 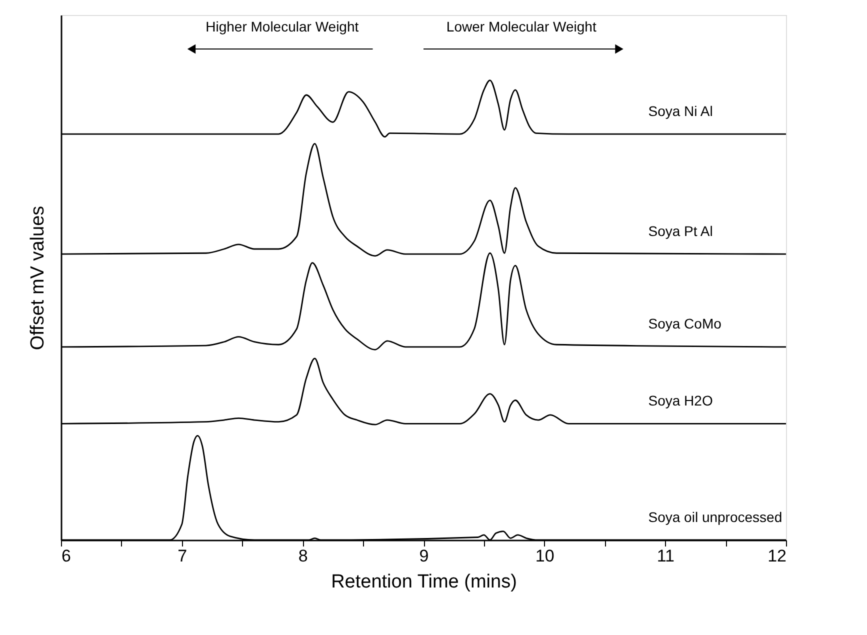 I want to click on x-tick-label: 7, so click(x=183, y=556).